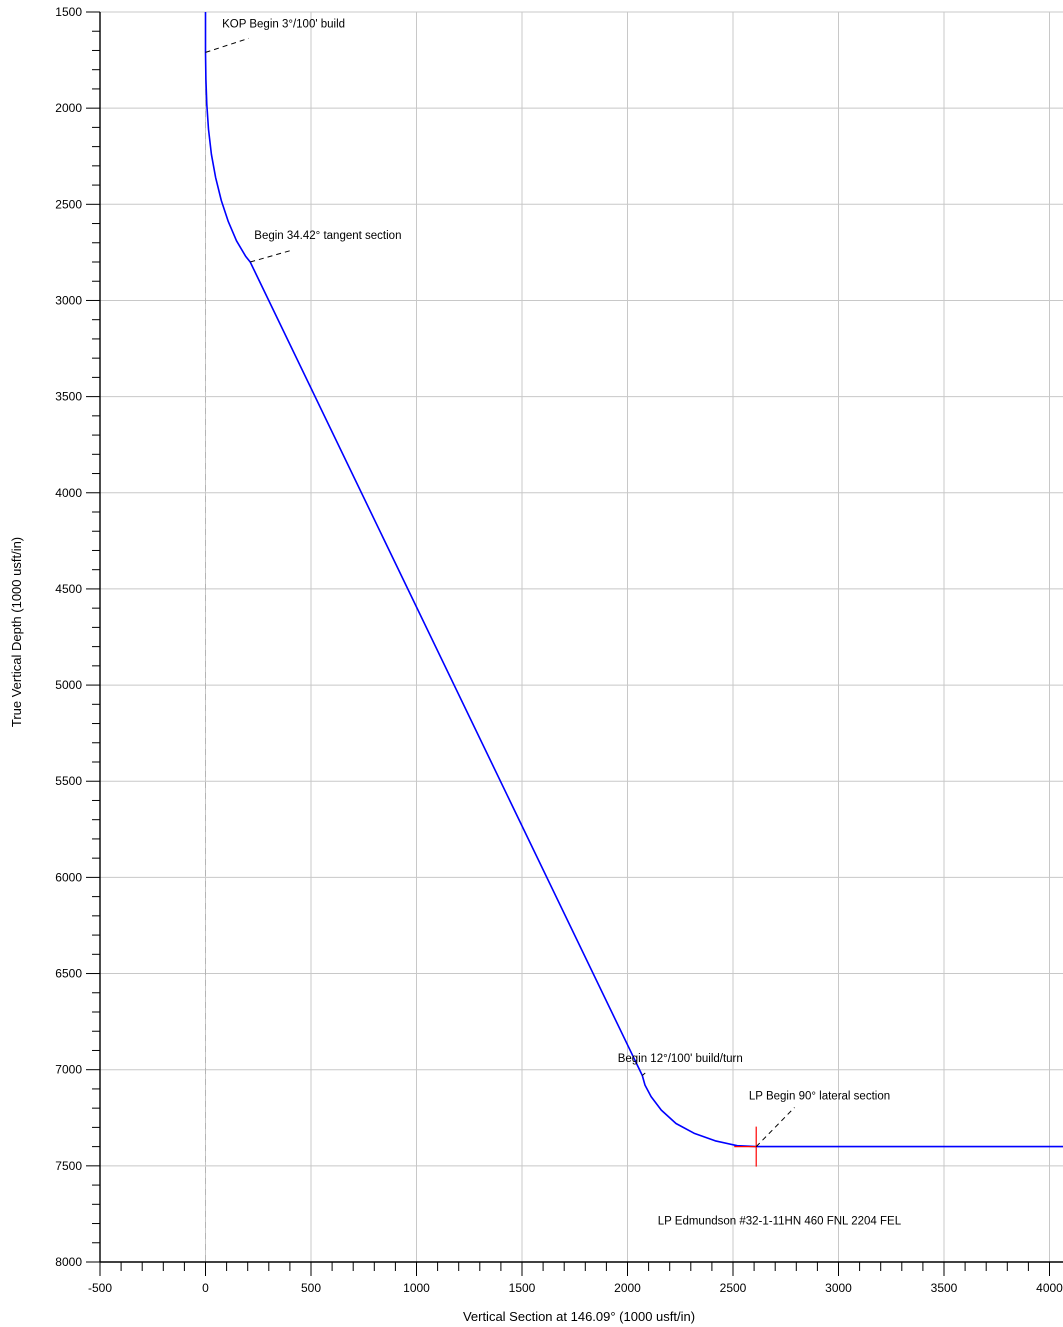 The height and width of the screenshot is (1327, 1063). Describe the element at coordinates (68, 1070) in the screenshot. I see `y-tick-label: 7000` at that location.